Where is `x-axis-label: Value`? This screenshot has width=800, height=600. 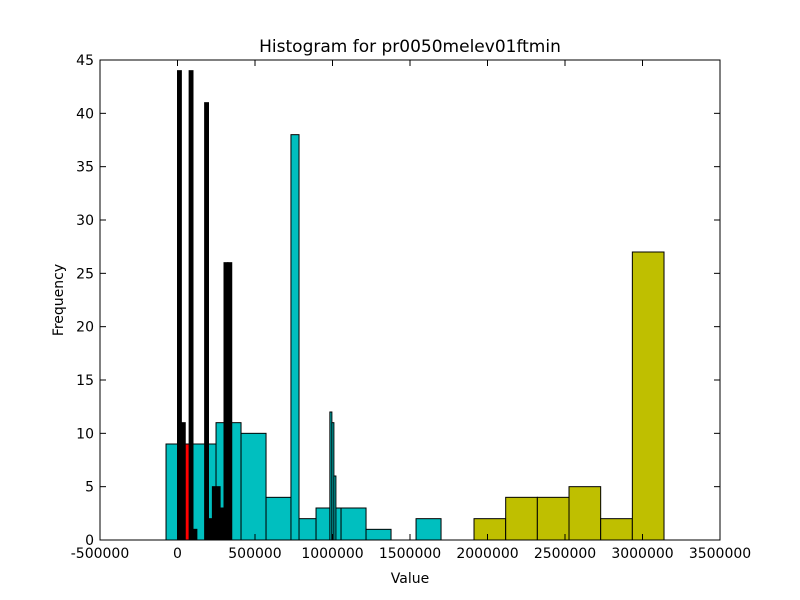 x-axis-label: Value is located at coordinates (410, 579).